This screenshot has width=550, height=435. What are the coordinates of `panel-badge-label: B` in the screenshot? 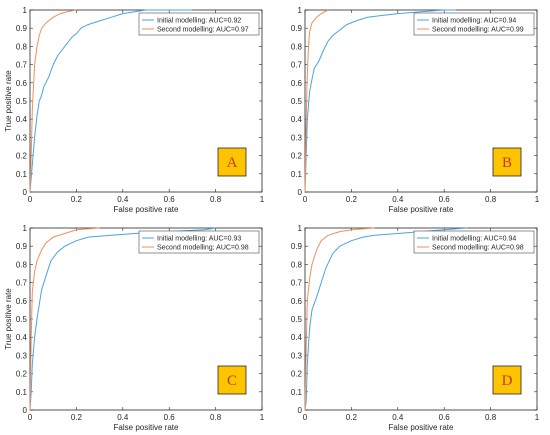 It's located at (507, 163).